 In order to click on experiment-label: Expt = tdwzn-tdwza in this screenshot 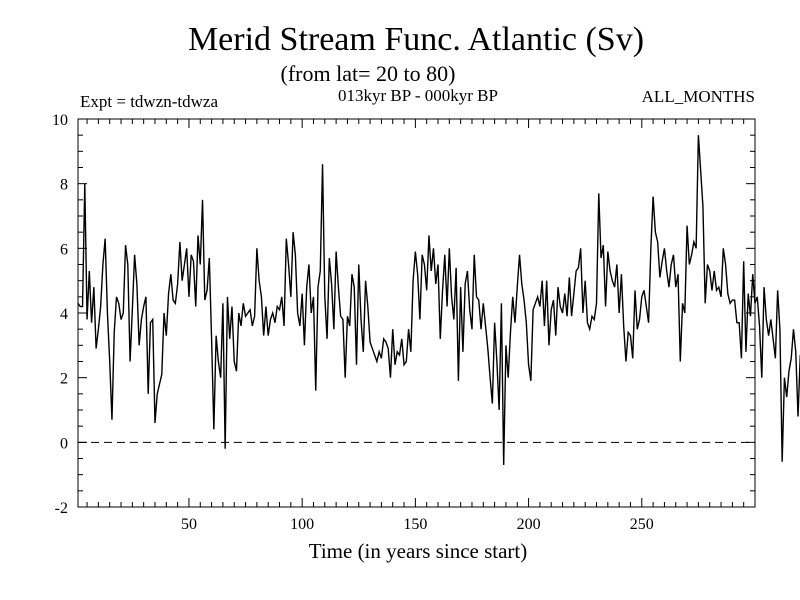, I will do `click(149, 101)`.